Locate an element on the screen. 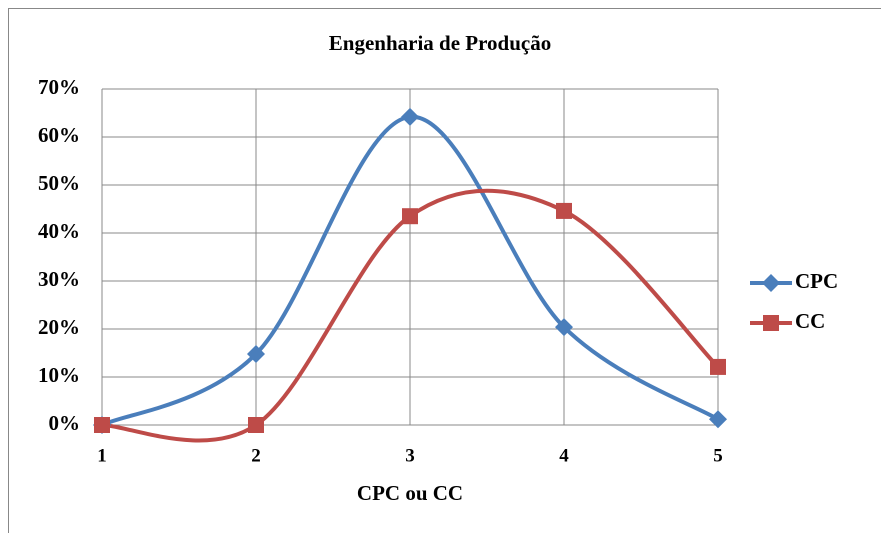 The image size is (881, 533). x-tick-label: 2 is located at coordinates (256, 455).